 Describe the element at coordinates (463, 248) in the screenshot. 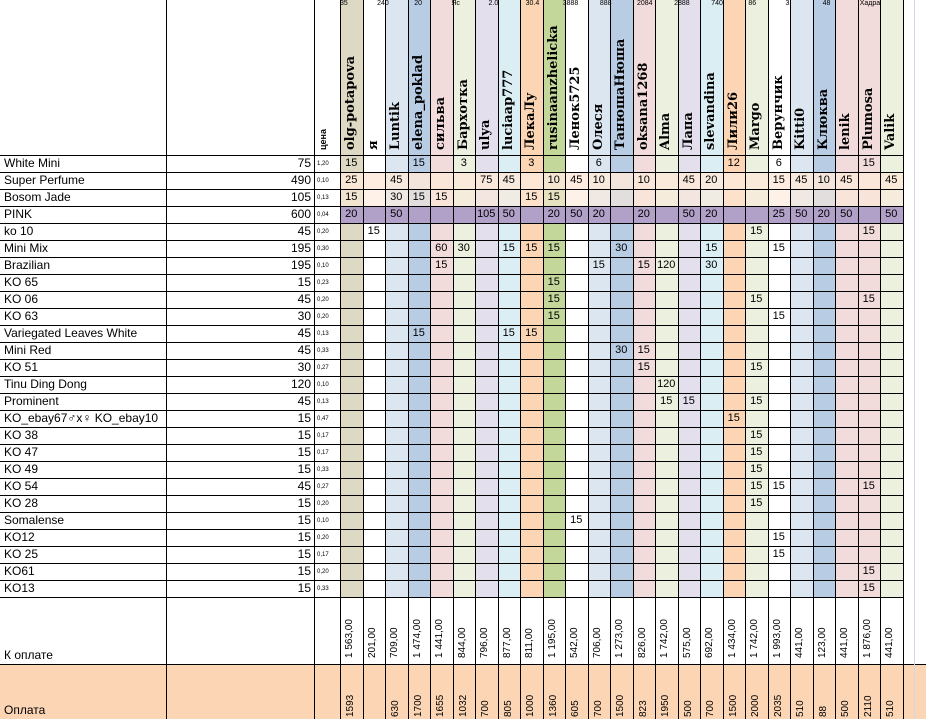

I see `quantity-cell: 30` at that location.